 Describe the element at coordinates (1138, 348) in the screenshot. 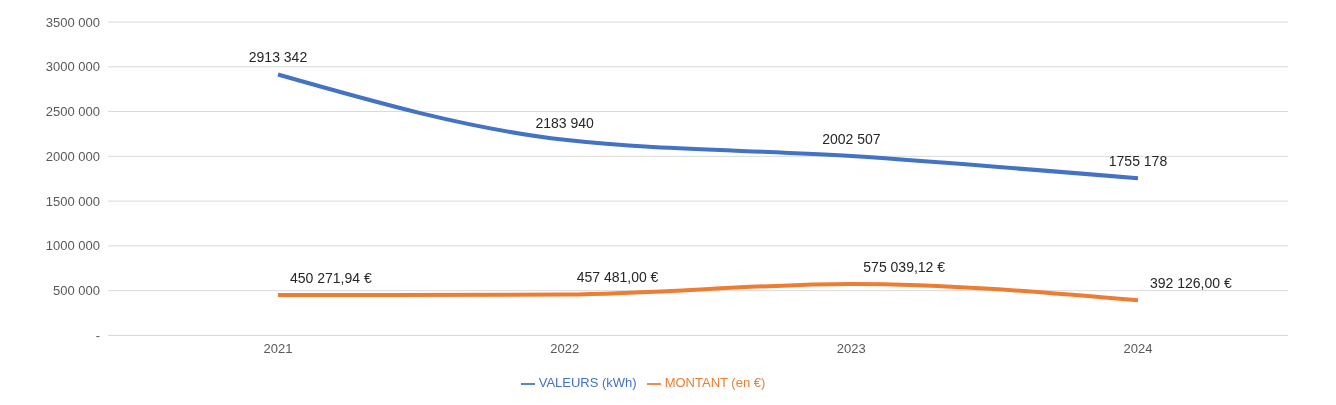

I see `x-tick-label: 2024` at that location.